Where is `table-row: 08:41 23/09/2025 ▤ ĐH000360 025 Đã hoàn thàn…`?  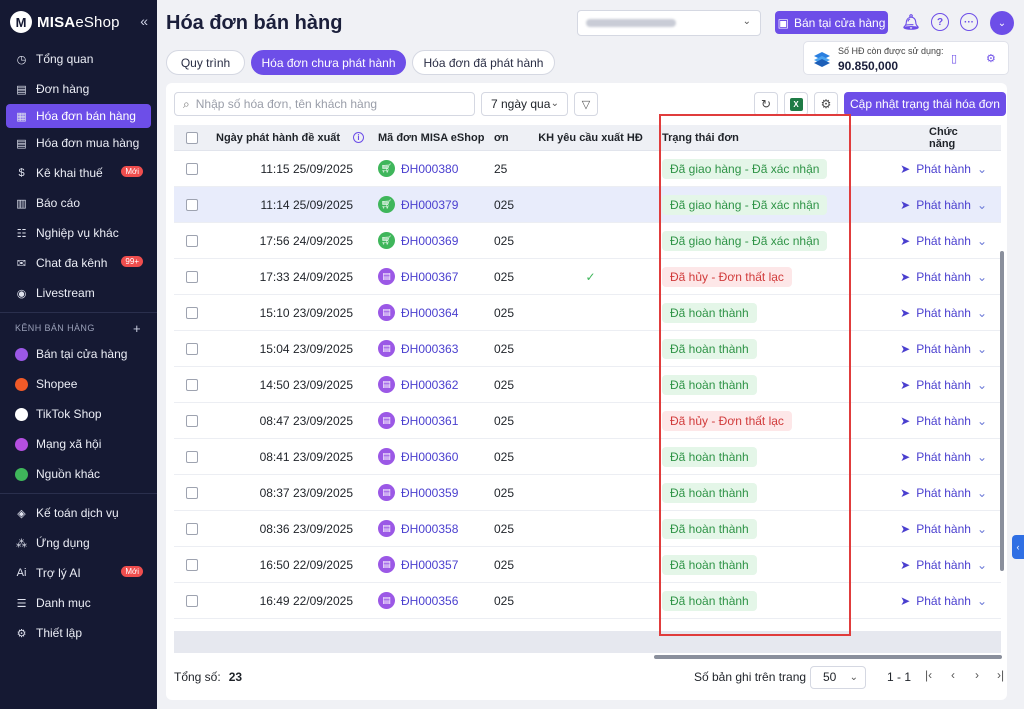 table-row: 08:41 23/09/2025 ▤ ĐH000360 025 Đã hoàn thàn… is located at coordinates (587, 457).